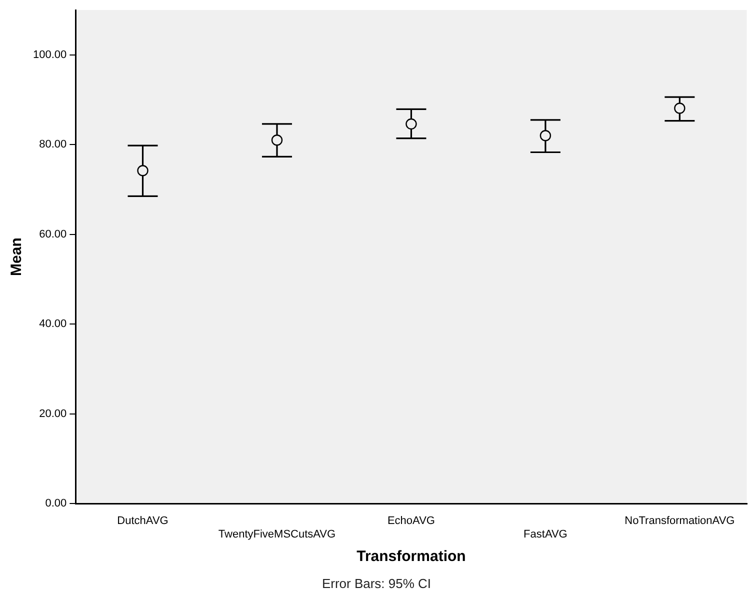 The image size is (753, 606). Describe the element at coordinates (53, 414) in the screenshot. I see `y-tick-label: 20.00` at that location.